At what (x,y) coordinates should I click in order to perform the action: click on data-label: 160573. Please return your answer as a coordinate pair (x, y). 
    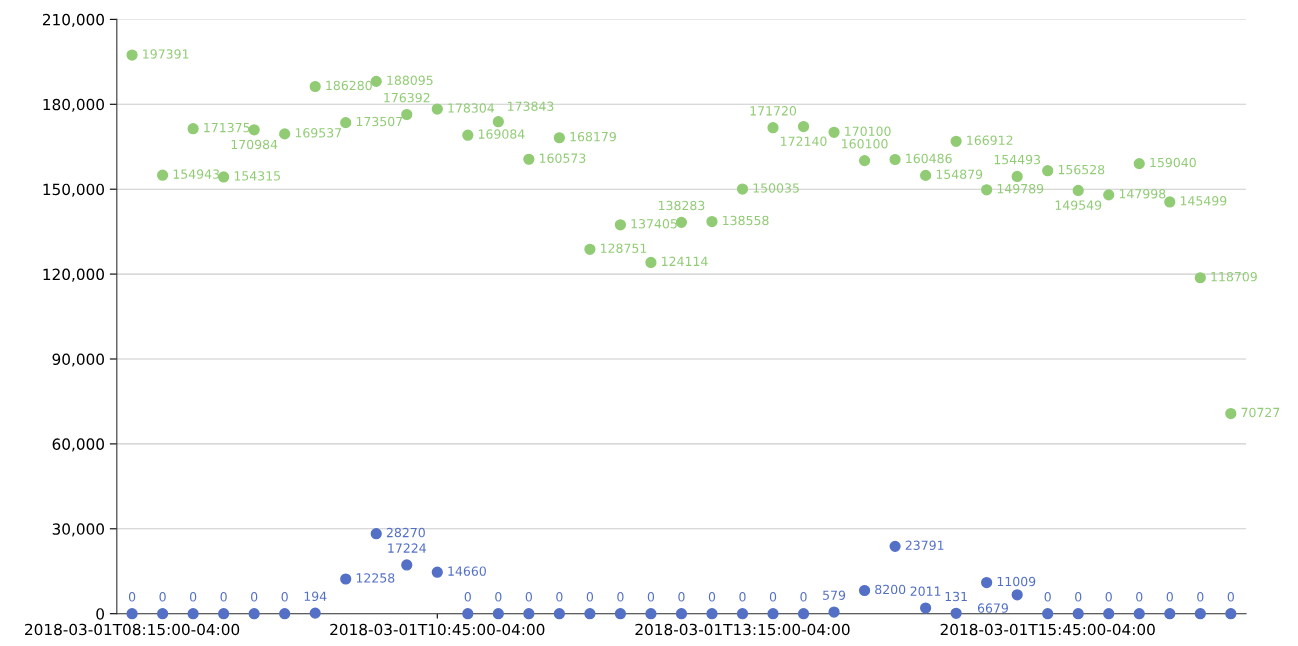
    Looking at the image, I should click on (562, 158).